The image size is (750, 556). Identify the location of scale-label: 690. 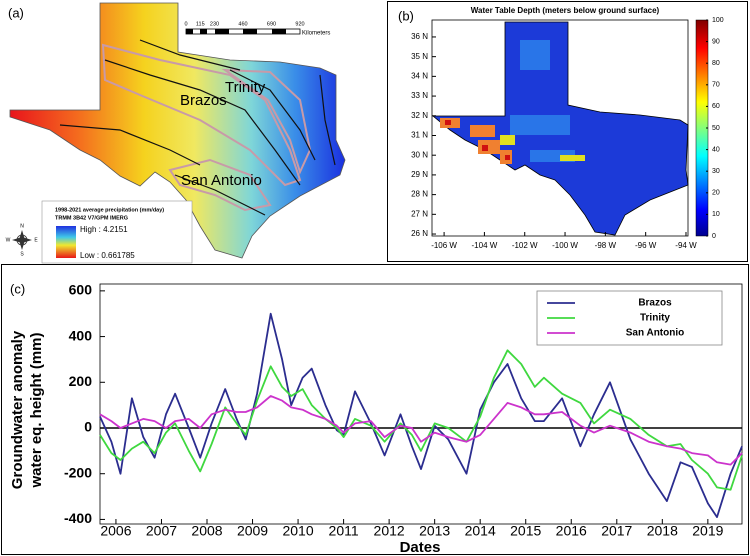
(271, 24).